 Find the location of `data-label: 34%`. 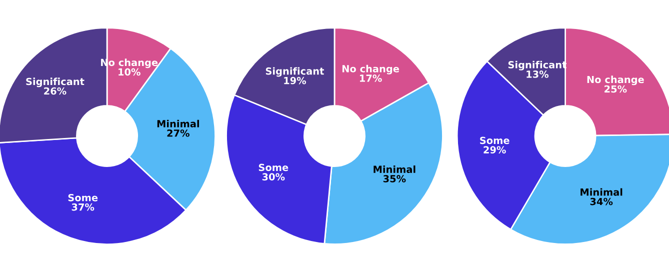

data-label: 34% is located at coordinates (601, 202).